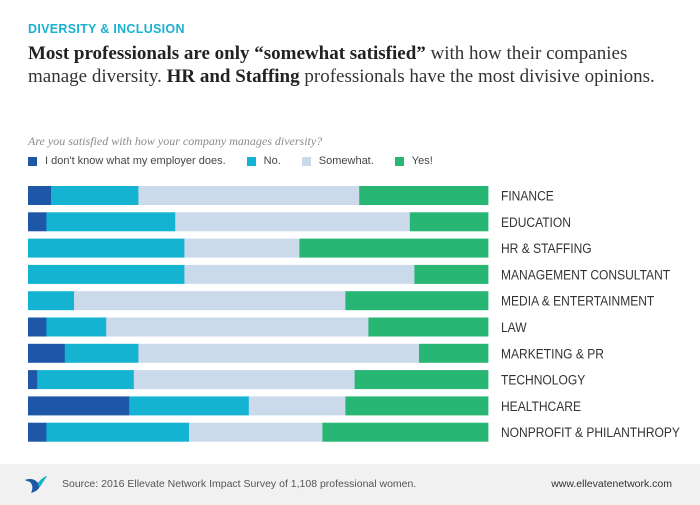  I want to click on category-label: HEALTHCARE, so click(541, 406).